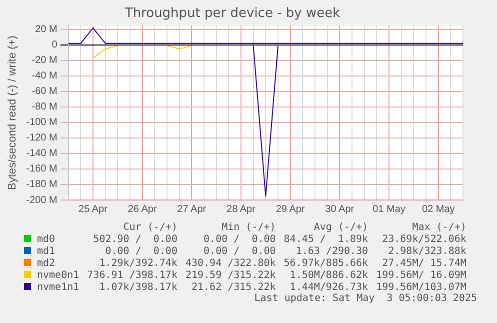 This screenshot has height=323, width=497. I want to click on text: 23.69k/522.06k, so click(424, 240).